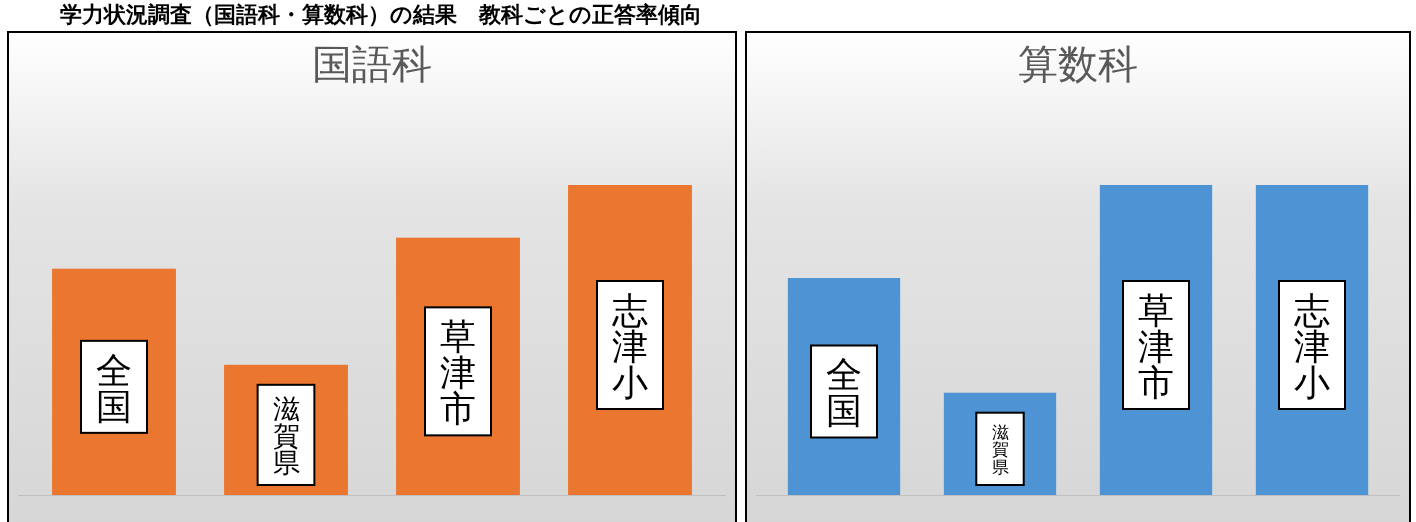 The width and height of the screenshot is (1416, 522). What do you see at coordinates (372, 64) in the screenshot?
I see `chart-title: 国語科` at bounding box center [372, 64].